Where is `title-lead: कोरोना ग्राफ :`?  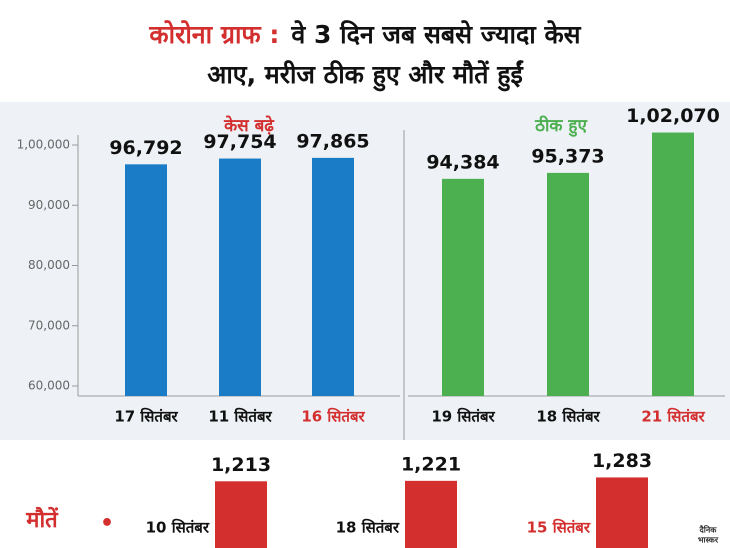 title-lead: कोरोना ग्राफ : is located at coordinates (213, 34).